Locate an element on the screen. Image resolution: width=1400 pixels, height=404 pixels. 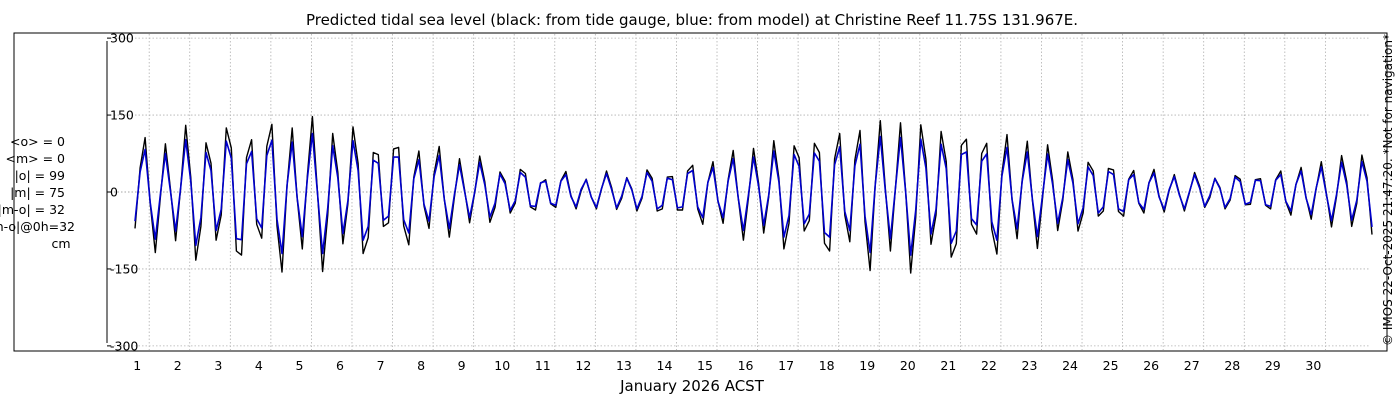
stat-abs-model: |m| = 75 is located at coordinates (37, 192).